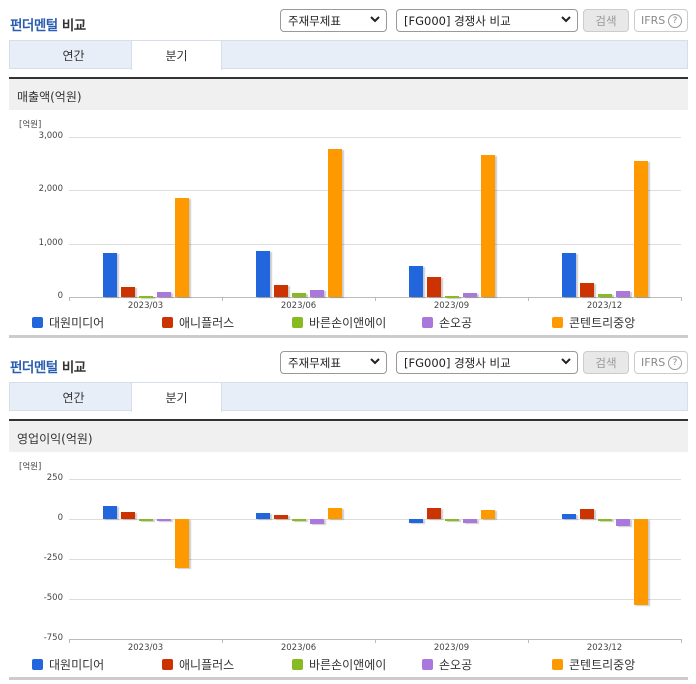 The image size is (696, 684). I want to click on legend-label: 애니플러스, so click(207, 665).